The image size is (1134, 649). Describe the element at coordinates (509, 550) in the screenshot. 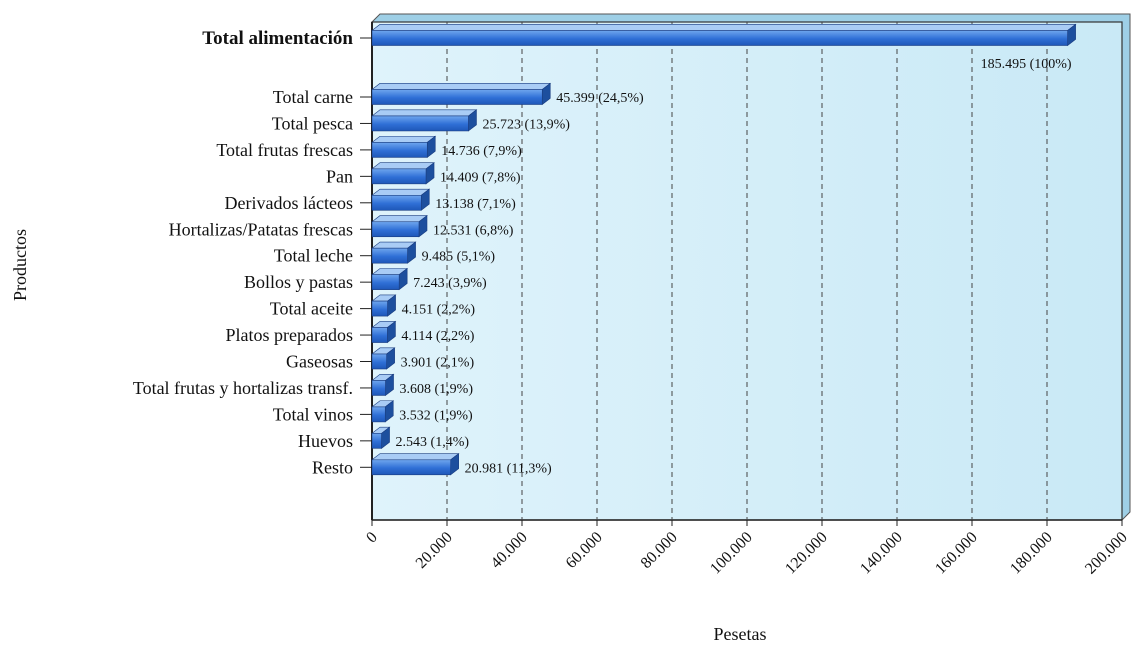

I see `x-tick-label: 40.000` at that location.